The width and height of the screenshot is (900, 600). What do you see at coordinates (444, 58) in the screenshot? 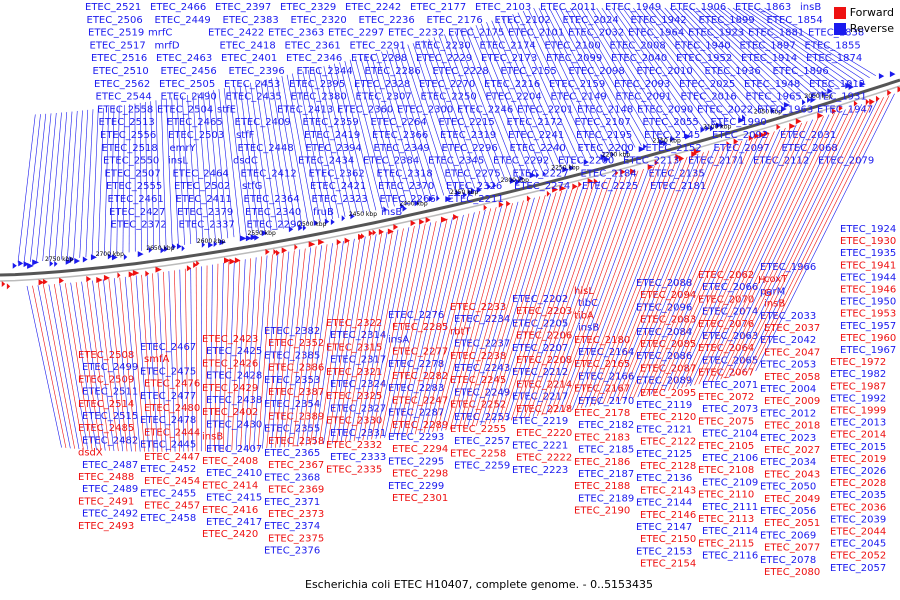
I see `gene-label: ETEC_2229` at bounding box center [444, 58].